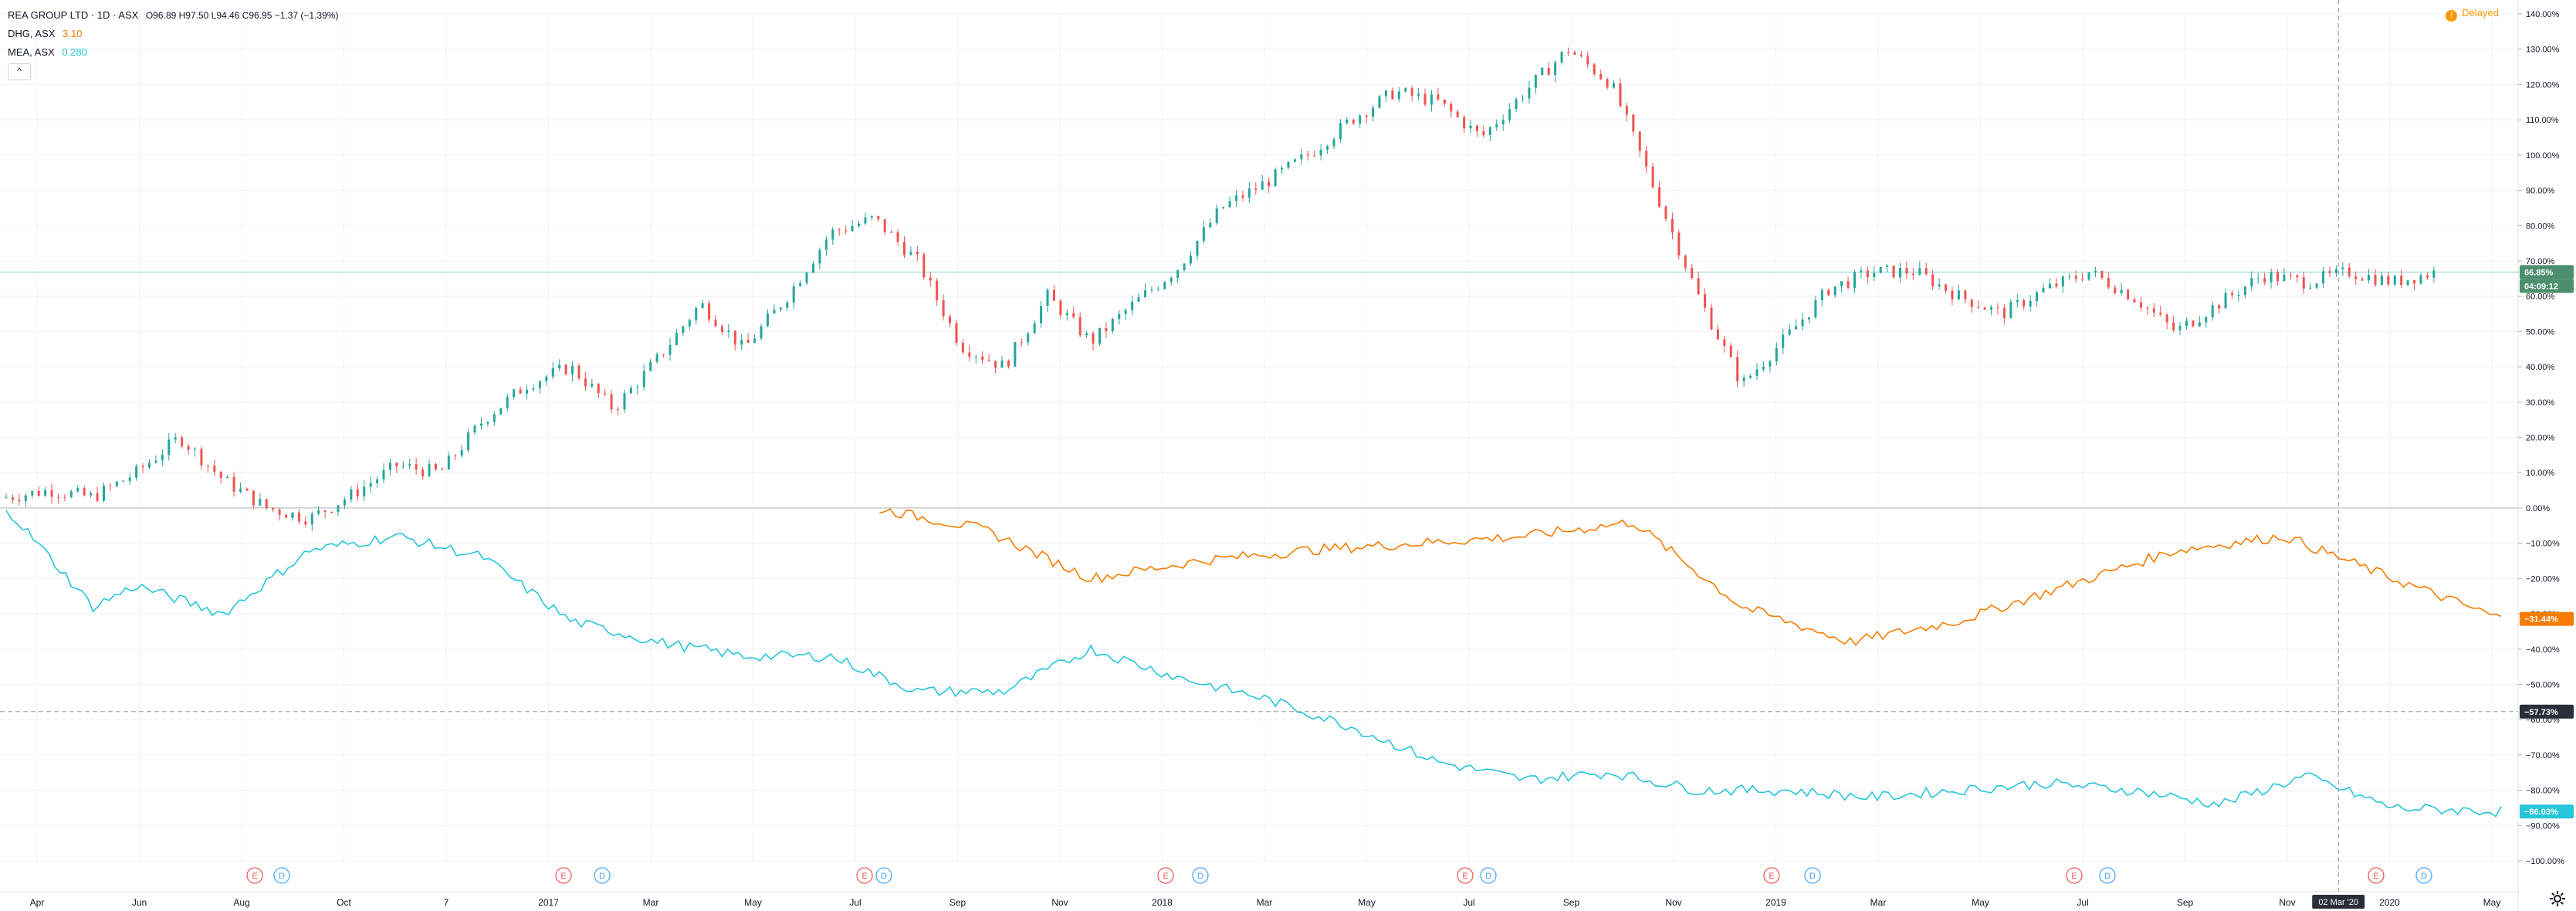 This screenshot has height=911, width=2576. I want to click on delayed-status: ! Delayed, so click(2472, 14).